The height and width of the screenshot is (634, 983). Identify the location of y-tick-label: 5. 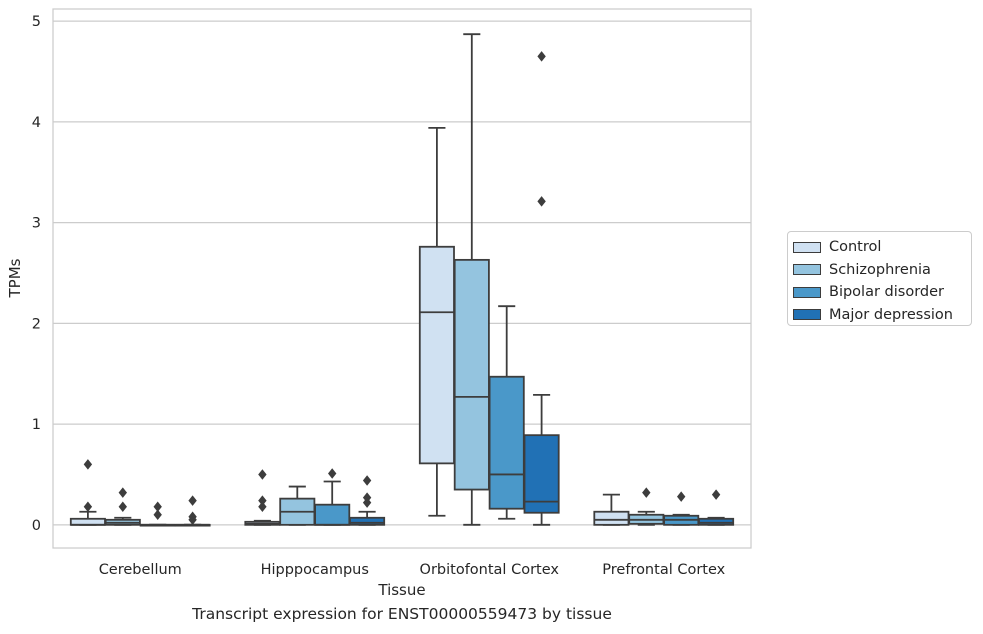
(36, 22).